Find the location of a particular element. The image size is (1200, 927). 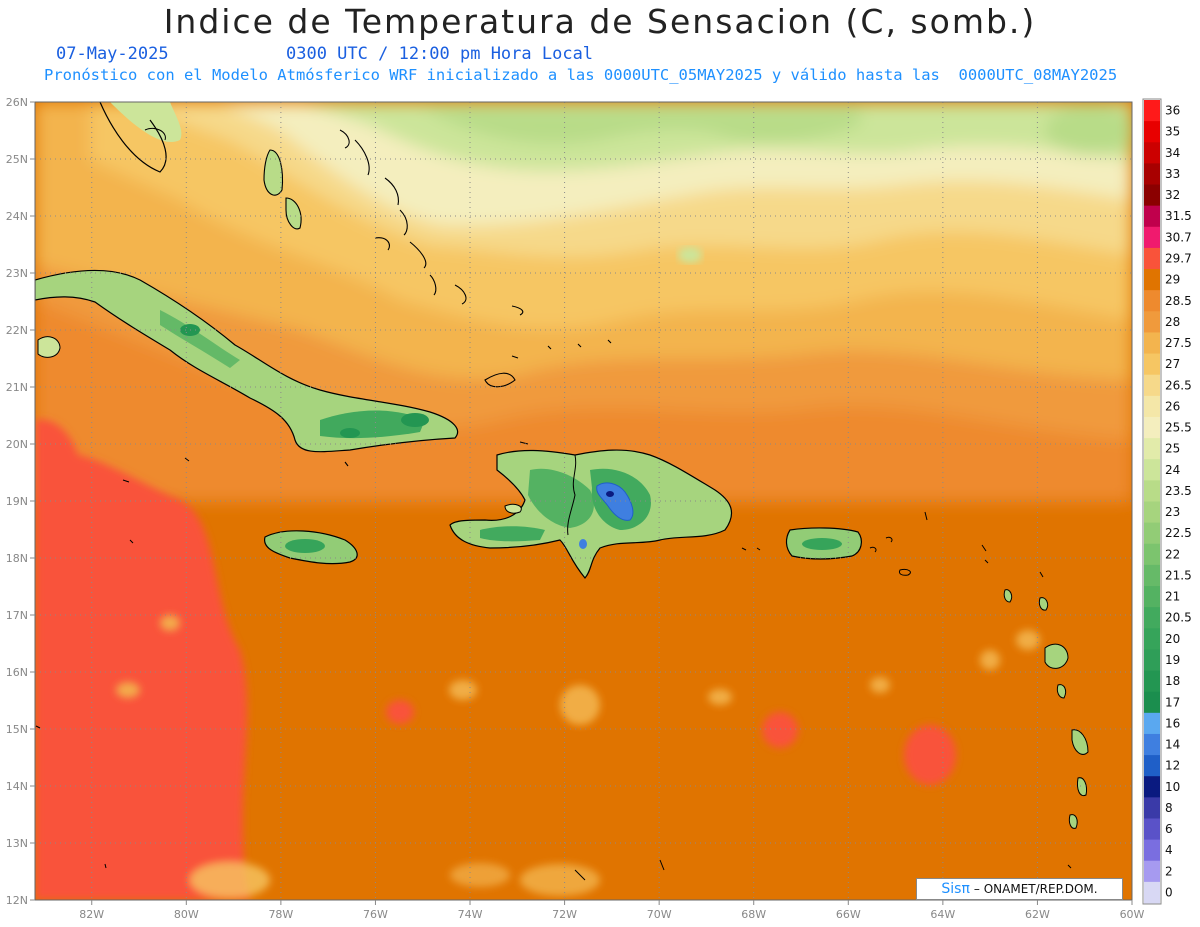

legend-label: 20.5 is located at coordinates (1178, 618).